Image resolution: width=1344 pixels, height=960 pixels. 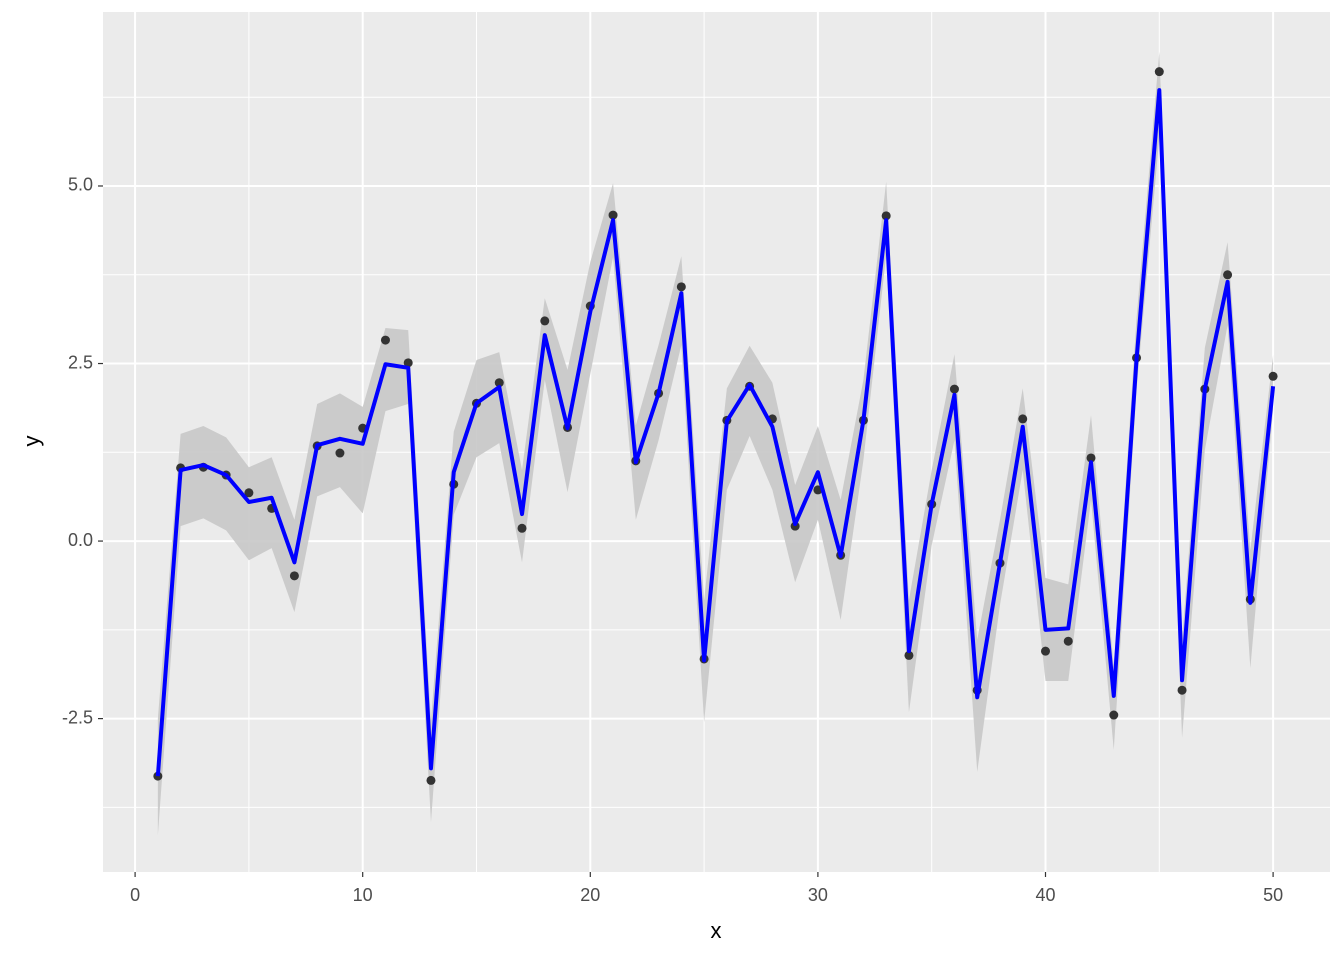 I want to click on x-tick-label: 40, so click(x=1045, y=895).